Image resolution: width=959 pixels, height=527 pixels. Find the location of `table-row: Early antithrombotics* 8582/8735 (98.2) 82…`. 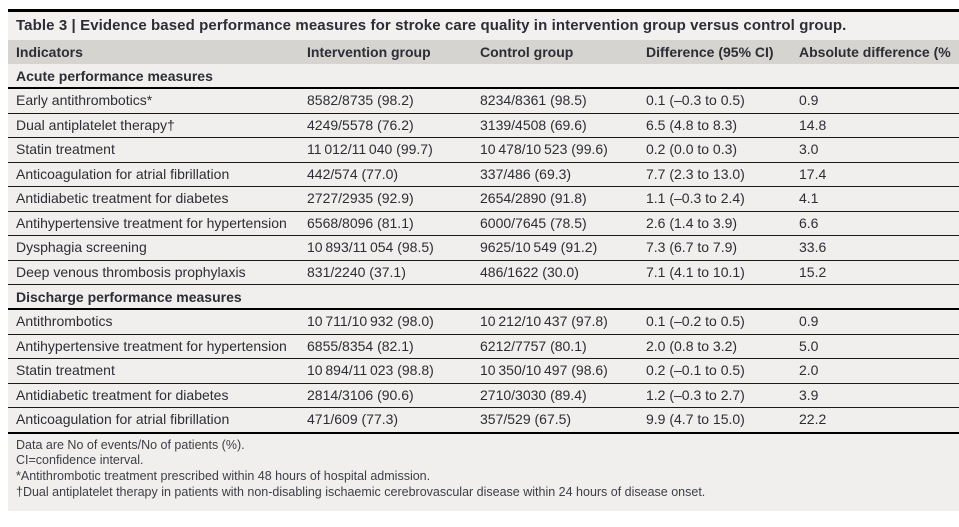

table-row: Early antithrombotics* 8582/8735 (98.2) 82… is located at coordinates (483, 101).